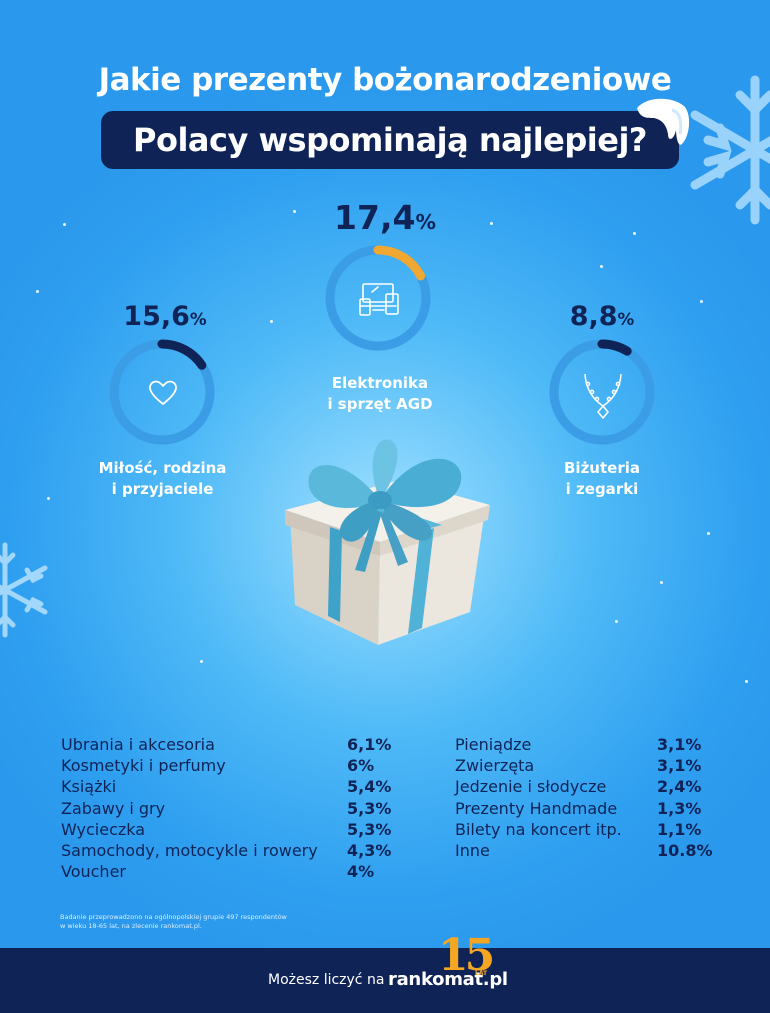 The width and height of the screenshot is (770, 1013). What do you see at coordinates (679, 829) in the screenshot?
I see `category-value: 1,1%` at bounding box center [679, 829].